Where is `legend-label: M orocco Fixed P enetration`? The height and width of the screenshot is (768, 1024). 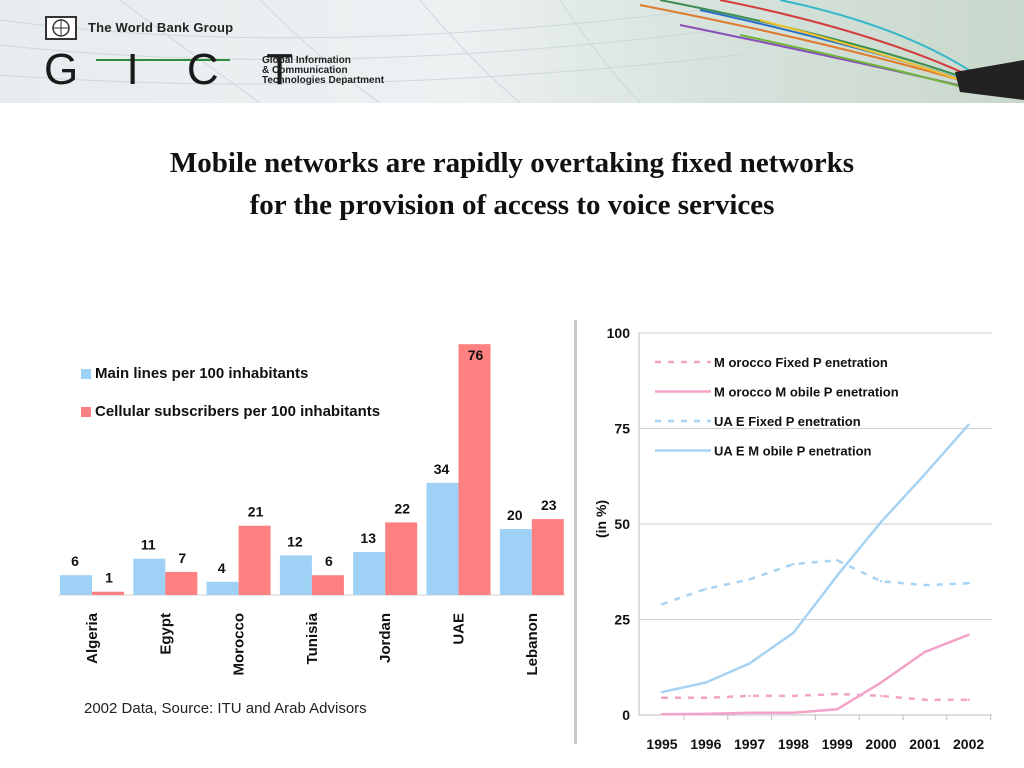
legend-label: M orocco Fixed P enetration is located at coordinates (801, 362).